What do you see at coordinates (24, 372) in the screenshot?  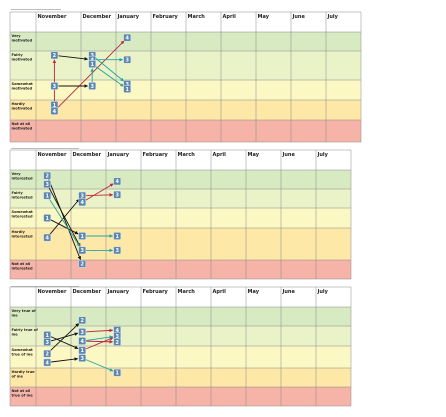 I see `row-label: Hardly true` at bounding box center [24, 372].